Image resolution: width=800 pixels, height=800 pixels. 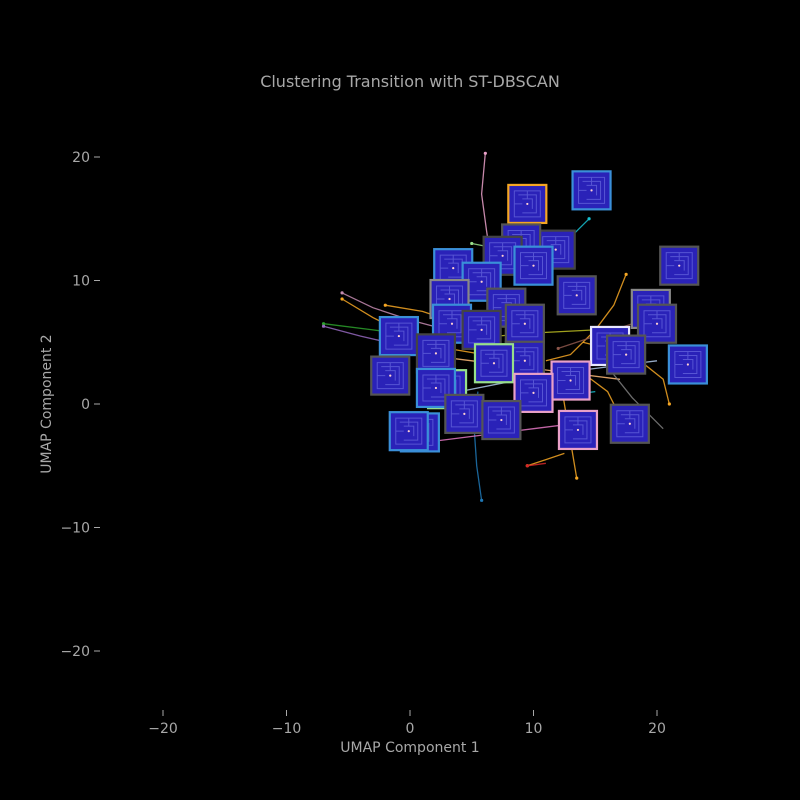 What do you see at coordinates (47, 403) in the screenshot?
I see `y-axis-label: UMAP Component 2` at bounding box center [47, 403].